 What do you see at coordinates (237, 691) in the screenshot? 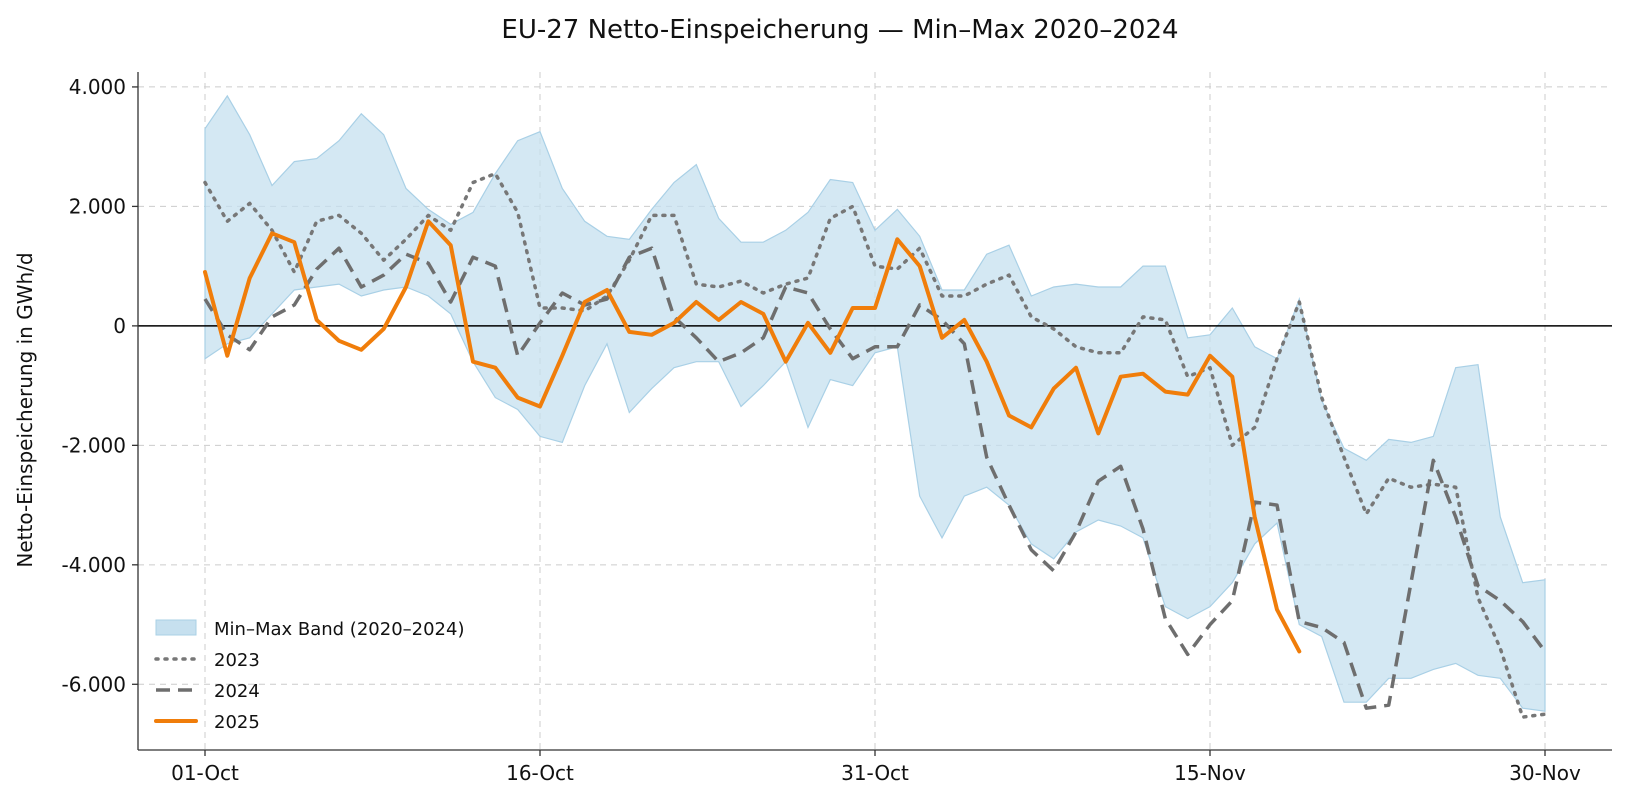
I see `legend-label: 2024` at bounding box center [237, 691].